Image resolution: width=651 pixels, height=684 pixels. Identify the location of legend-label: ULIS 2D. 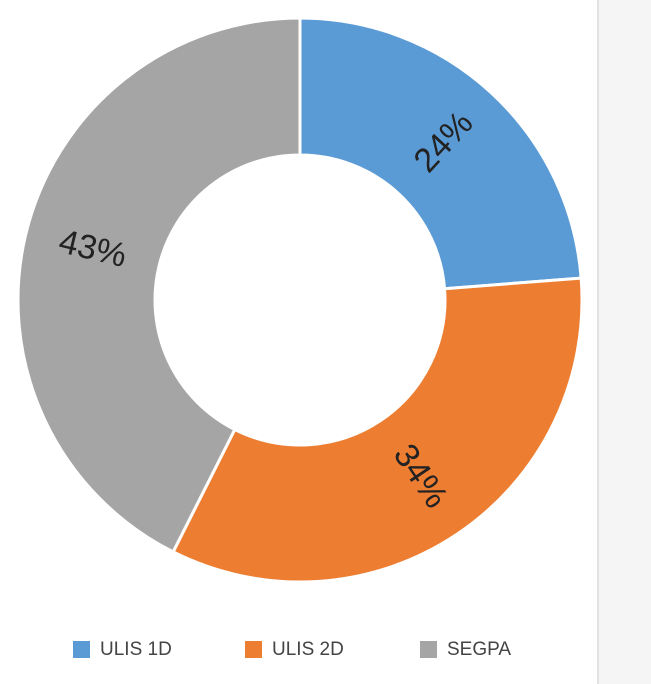
(308, 649).